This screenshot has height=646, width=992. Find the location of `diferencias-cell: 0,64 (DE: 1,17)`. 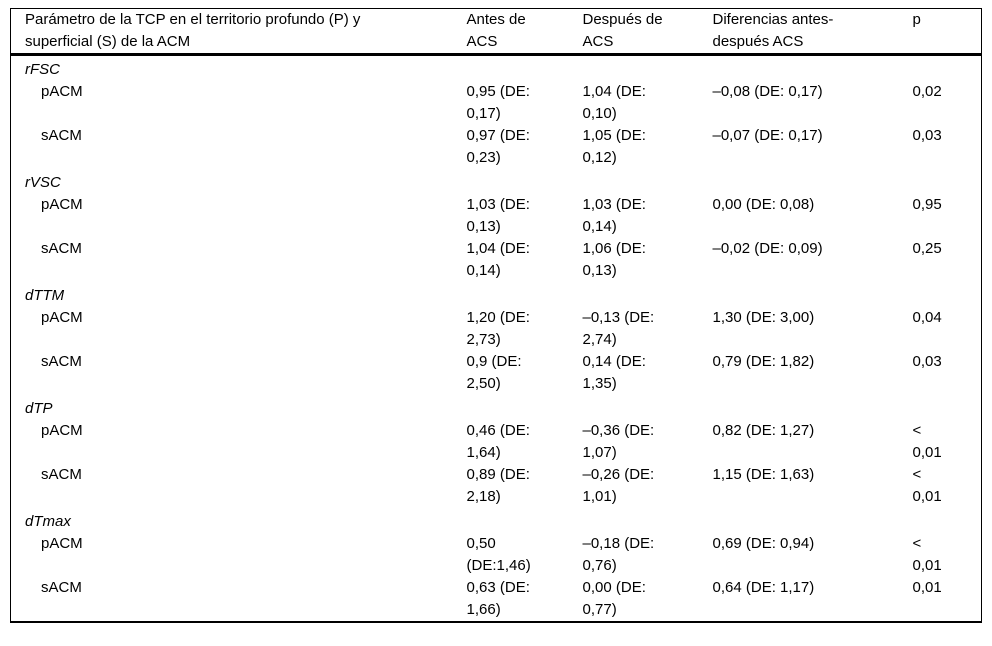

diferencias-cell: 0,64 (DE: 1,17) is located at coordinates (763, 587).